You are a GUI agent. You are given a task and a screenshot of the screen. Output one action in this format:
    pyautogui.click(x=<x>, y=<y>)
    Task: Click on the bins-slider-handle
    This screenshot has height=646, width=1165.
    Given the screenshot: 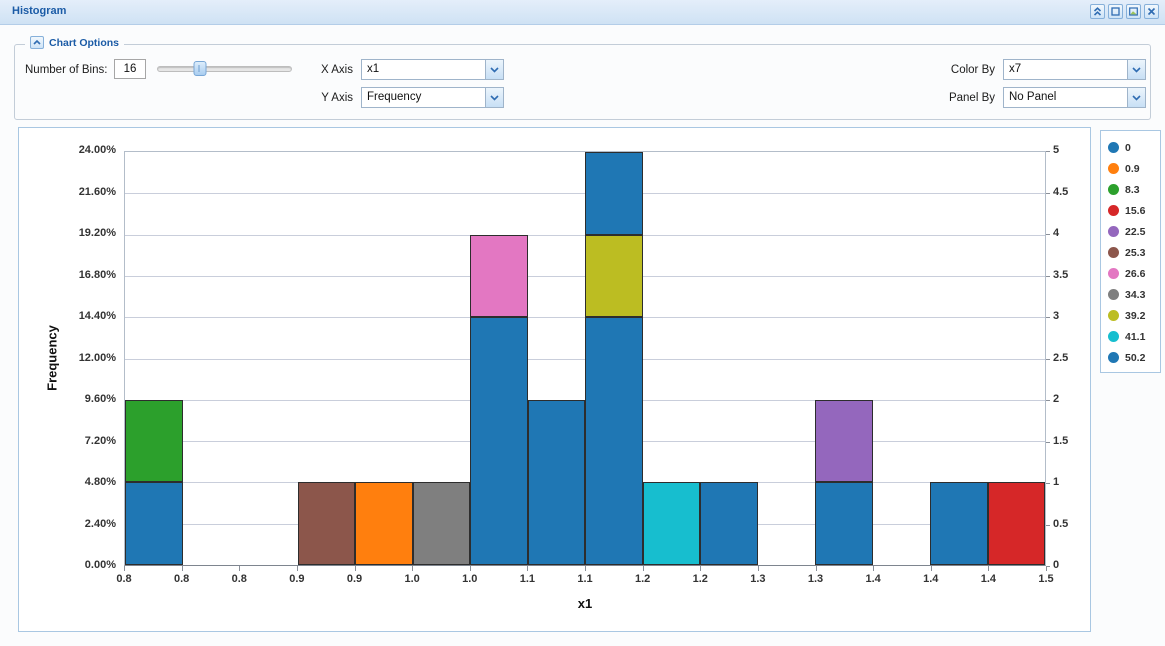 What is the action you would take?
    pyautogui.click(x=200, y=68)
    